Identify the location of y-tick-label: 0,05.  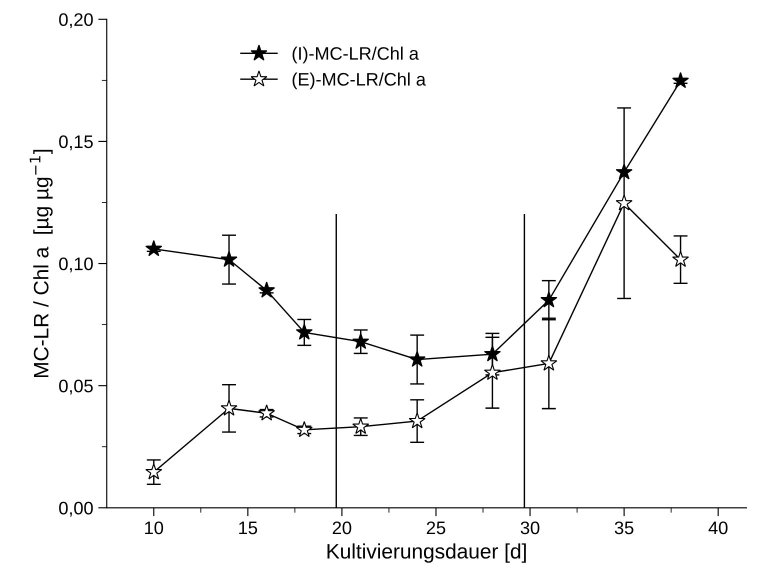
(76, 387).